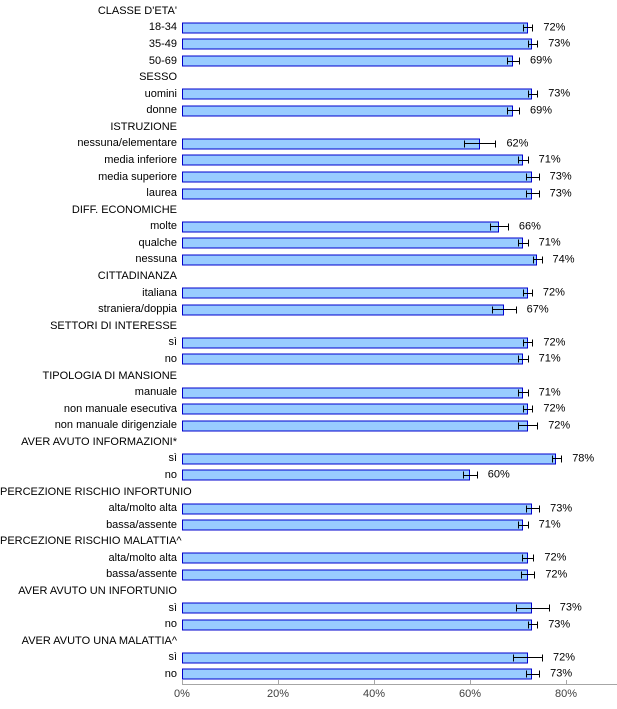 Image resolution: width=617 pixels, height=709 pixels. I want to click on chart-group-header-row: SESSO, so click(308, 77).